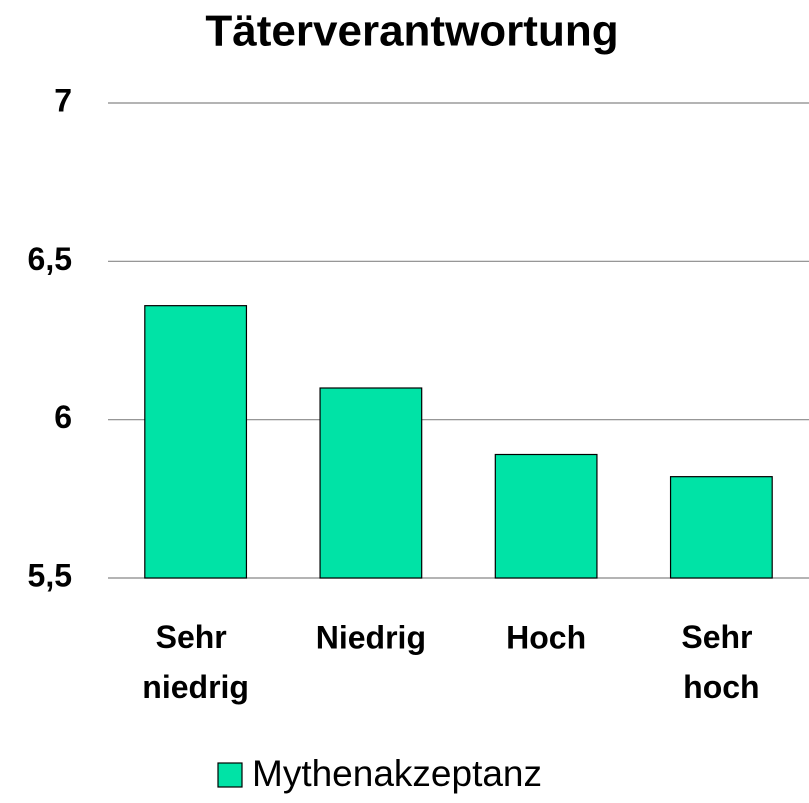 This screenshot has height=803, width=809. Describe the element at coordinates (50, 259) in the screenshot. I see `y-tick-label: 6,5` at that location.